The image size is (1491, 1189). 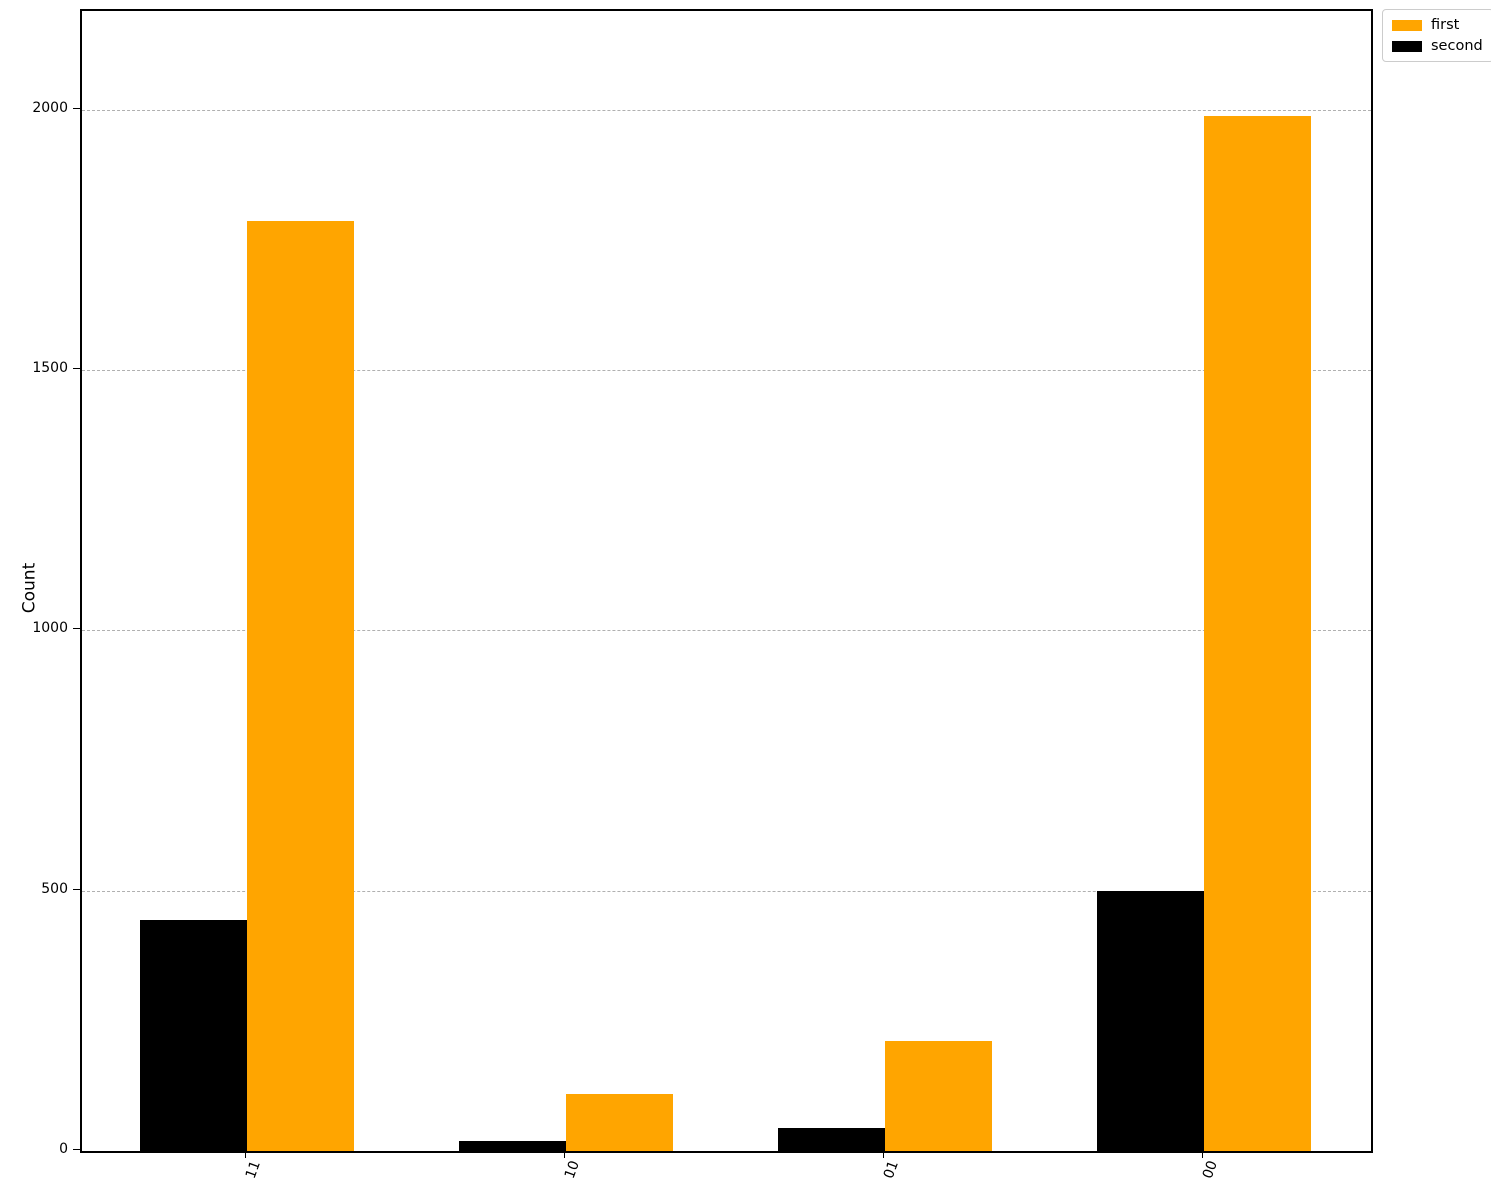 I want to click on y-tick-label-2000: 2000, so click(x=50, y=107).